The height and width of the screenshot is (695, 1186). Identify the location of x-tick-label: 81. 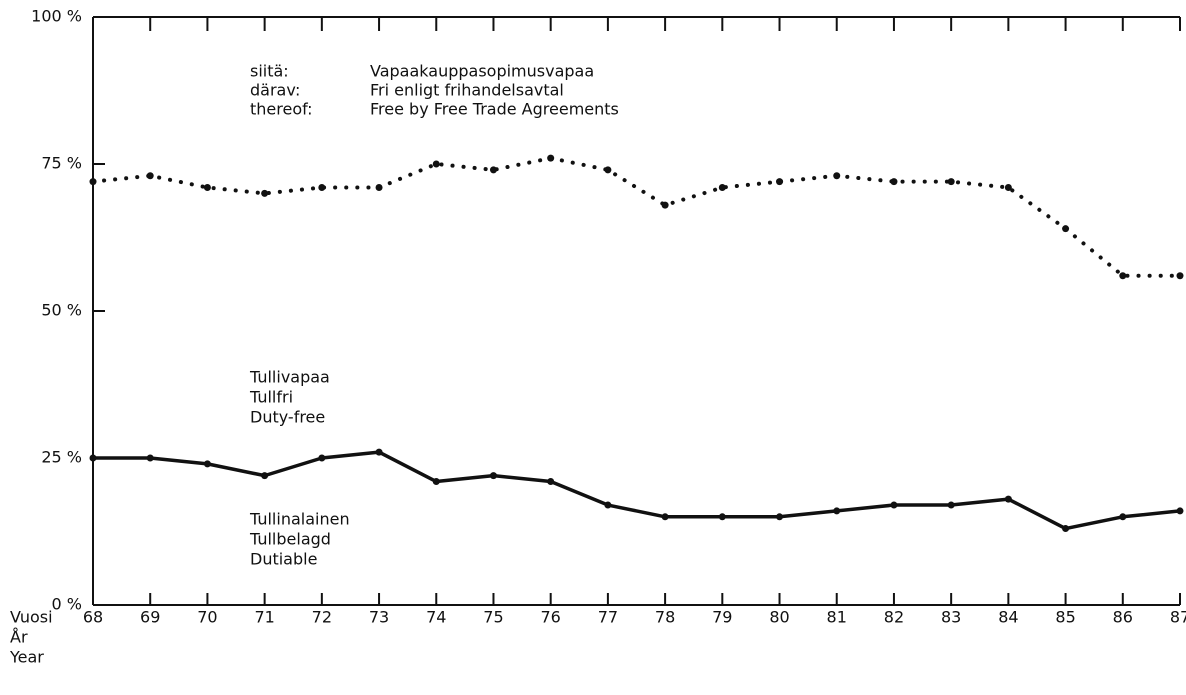
(837, 617).